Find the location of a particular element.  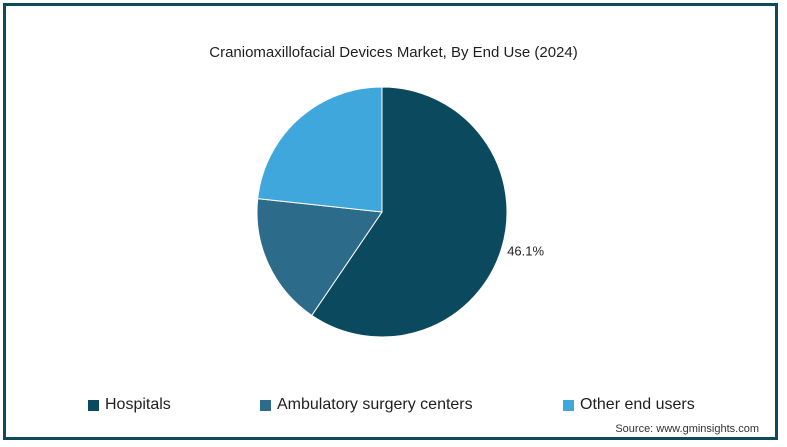

legend-item-hospitals: Hospitals is located at coordinates (129, 405).